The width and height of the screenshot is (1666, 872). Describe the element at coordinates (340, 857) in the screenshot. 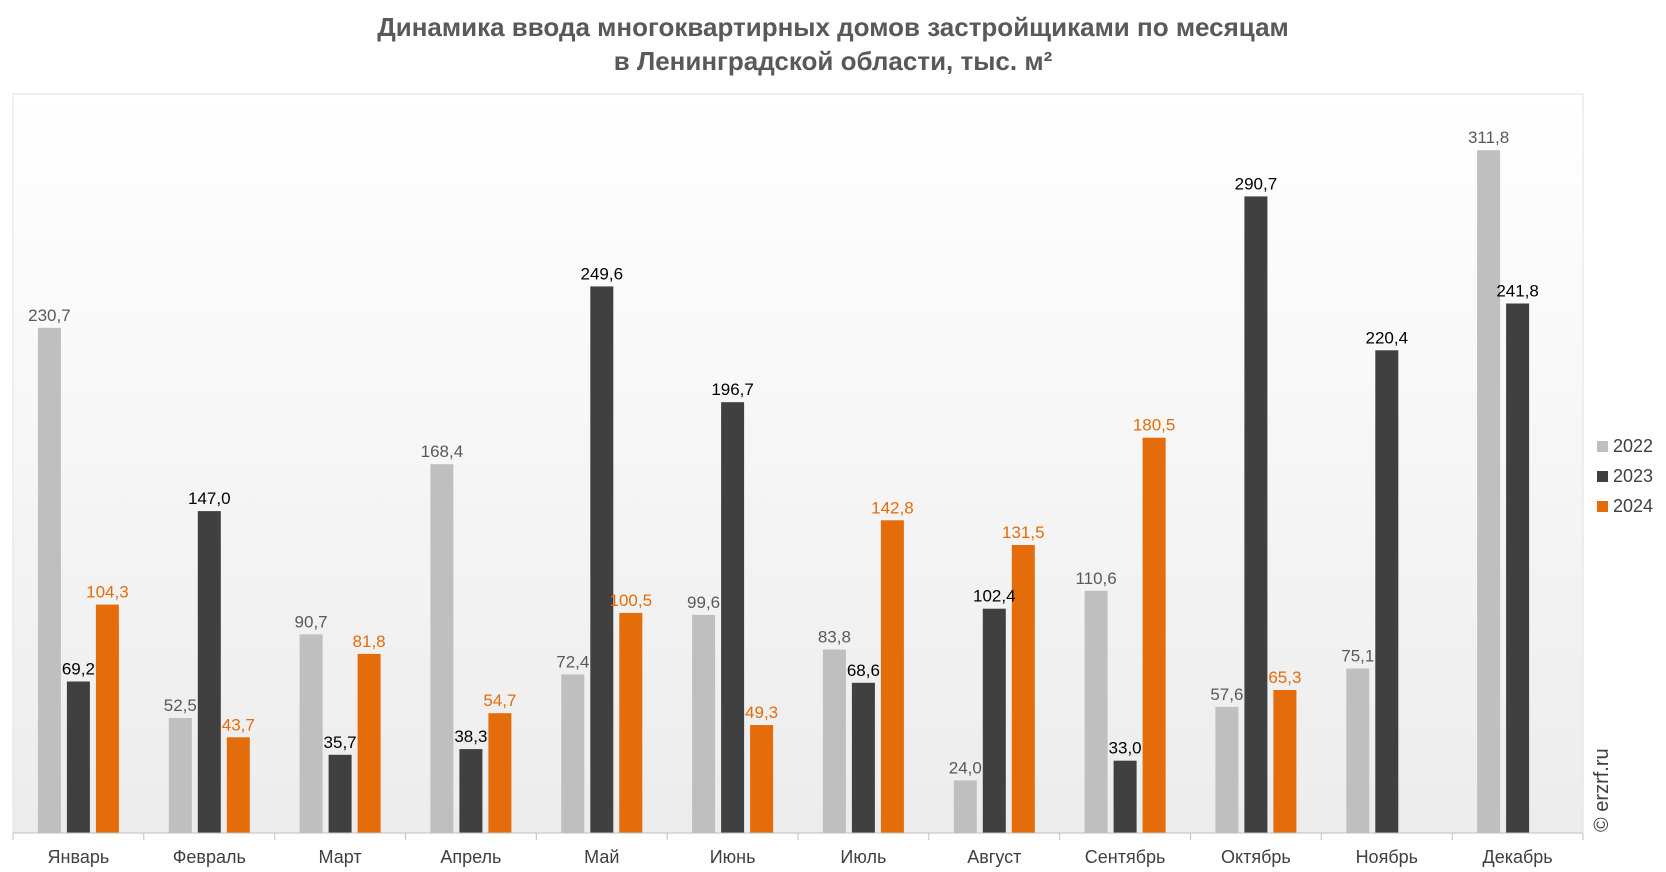

I see `x-tick-label-3: Март` at that location.